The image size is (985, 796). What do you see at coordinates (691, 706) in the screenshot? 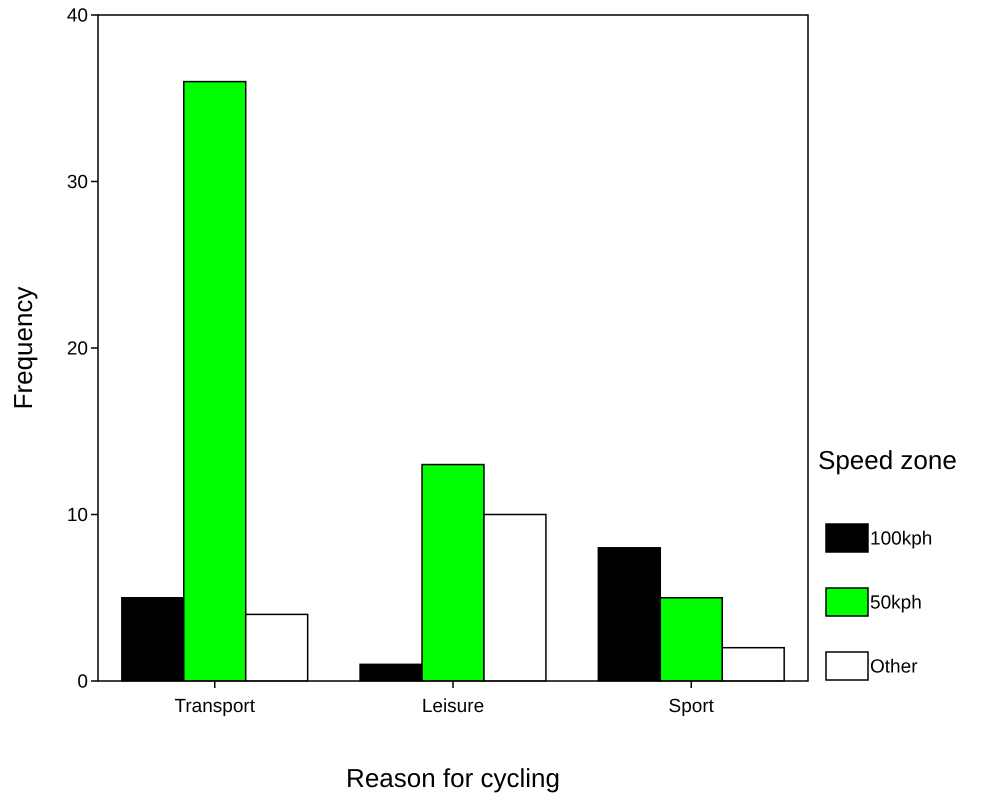
I see `x-tick-label: Sport` at bounding box center [691, 706].